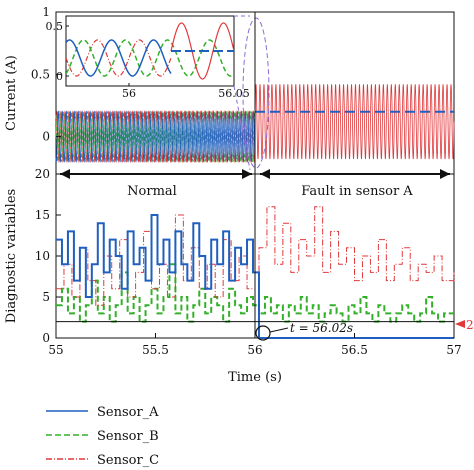 Image resolution: width=474 pixels, height=470 pixels. I want to click on legend: Sensor_A Sensor_B Sensor_C, so click(102, 436).